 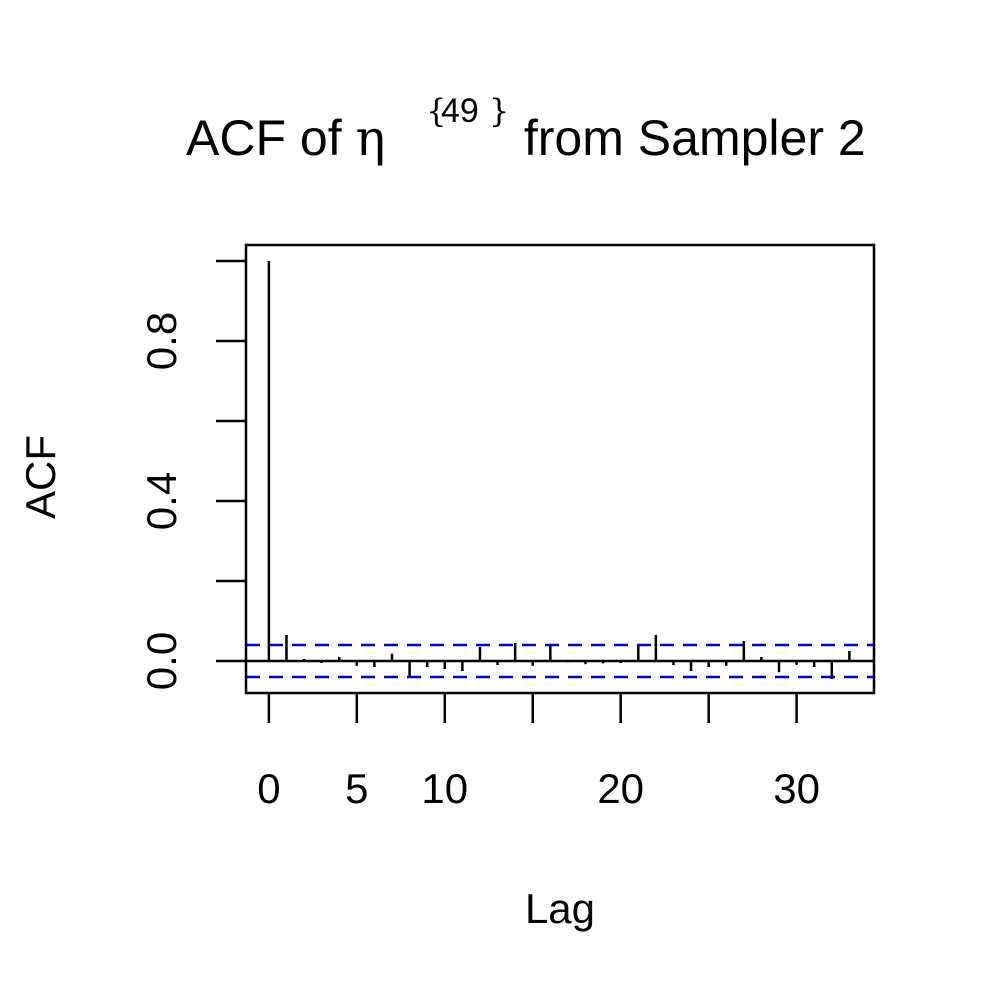 What do you see at coordinates (796, 788) in the screenshot?
I see `x-tick-label-30: 30` at bounding box center [796, 788].